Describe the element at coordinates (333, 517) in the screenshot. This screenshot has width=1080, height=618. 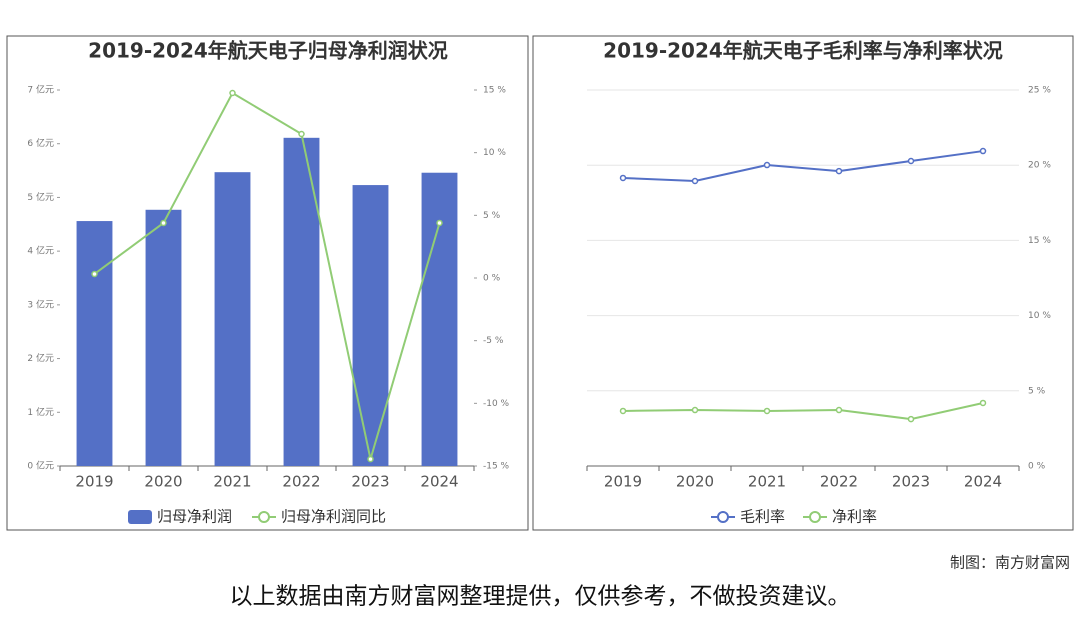
I see `legend-label: 归母净利润同比` at that location.